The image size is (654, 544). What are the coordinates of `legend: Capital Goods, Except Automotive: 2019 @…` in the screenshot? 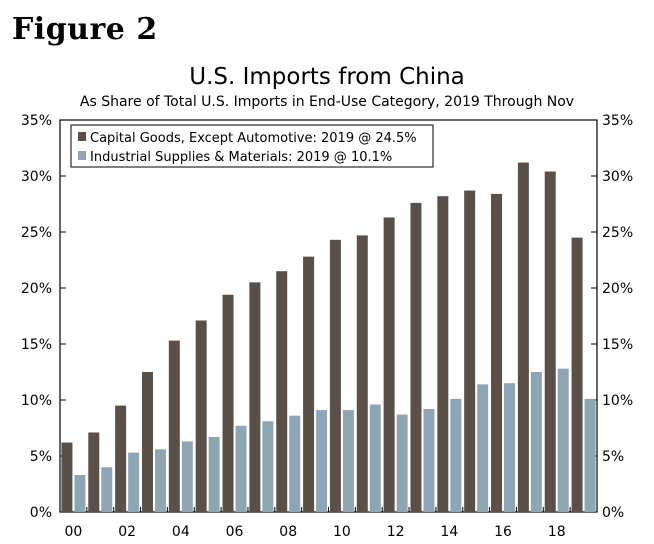 It's located at (252, 146).